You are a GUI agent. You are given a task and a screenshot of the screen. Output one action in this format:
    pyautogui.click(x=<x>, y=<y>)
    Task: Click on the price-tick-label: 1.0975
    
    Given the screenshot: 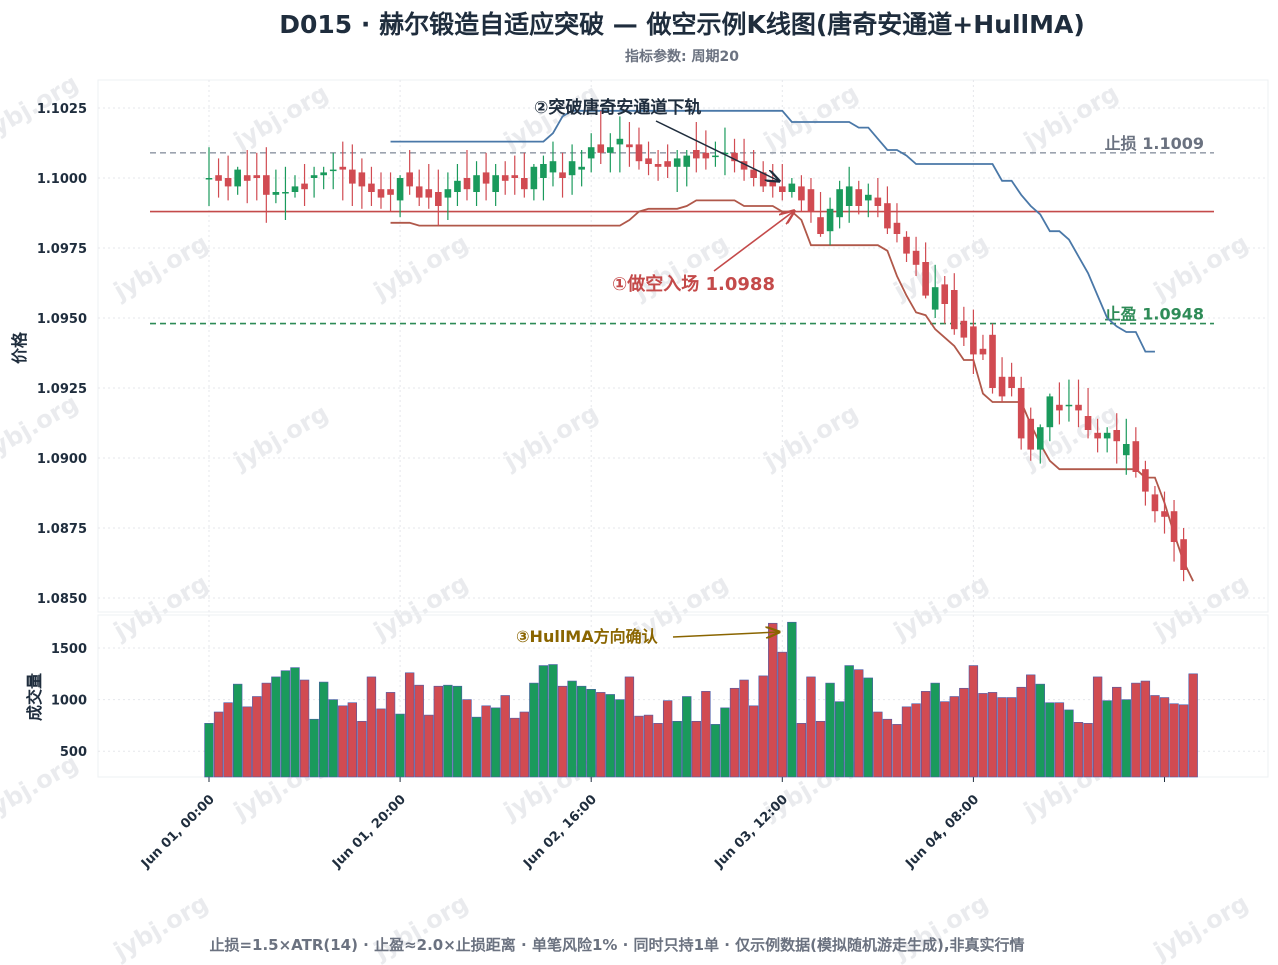 What is the action you would take?
    pyautogui.click(x=62, y=249)
    